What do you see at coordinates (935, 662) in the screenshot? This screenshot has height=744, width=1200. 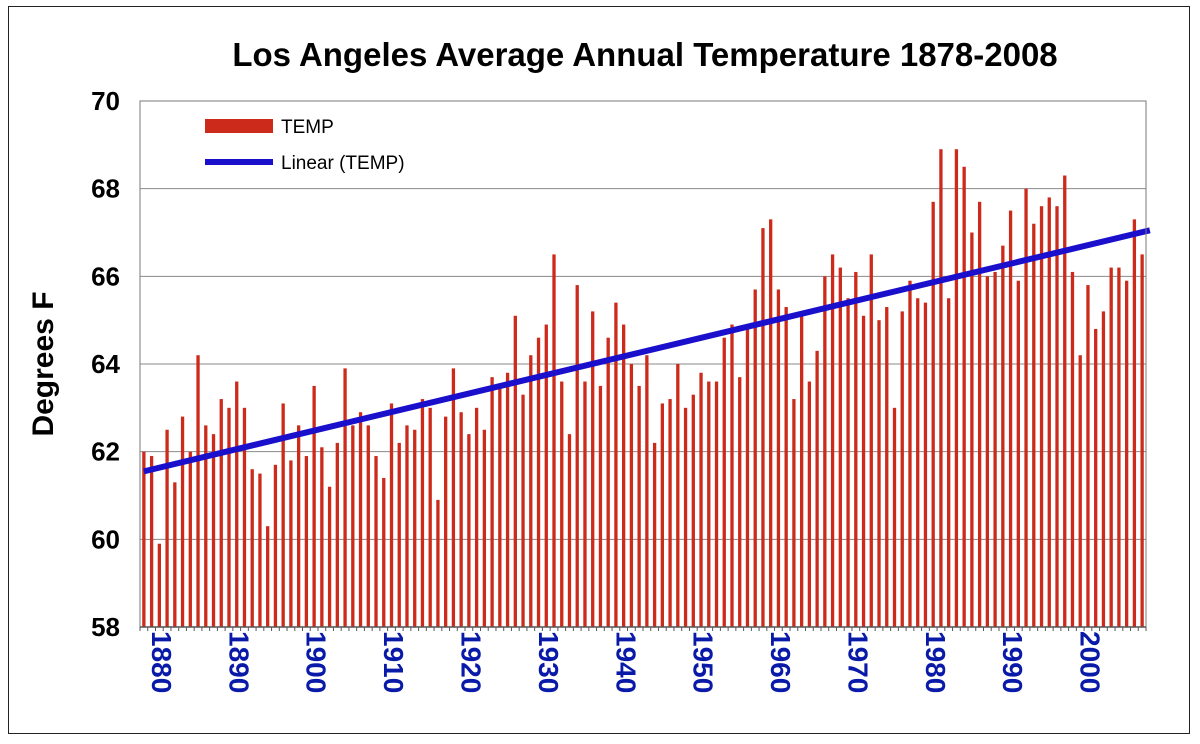 I see `x-tick-label: 1980` at bounding box center [935, 662].